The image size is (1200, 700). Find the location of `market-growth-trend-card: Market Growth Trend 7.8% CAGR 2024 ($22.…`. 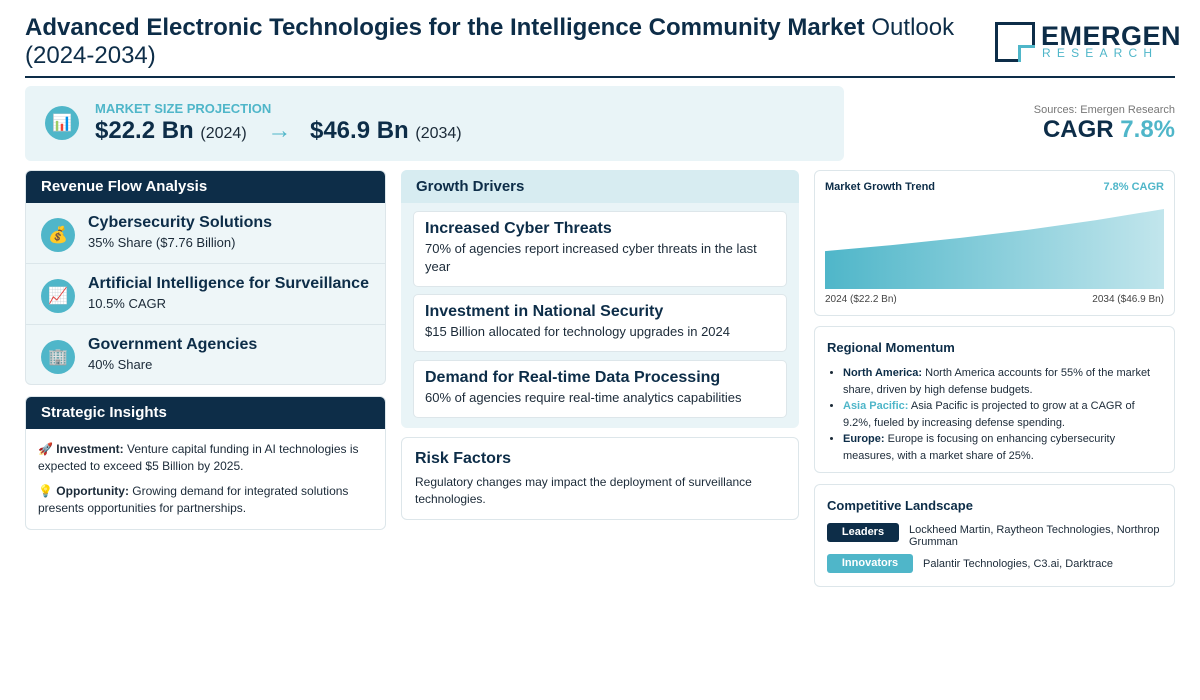

market-growth-trend-card: Market Growth Trend 7.8% CAGR 2024 ($22.… is located at coordinates (994, 243).